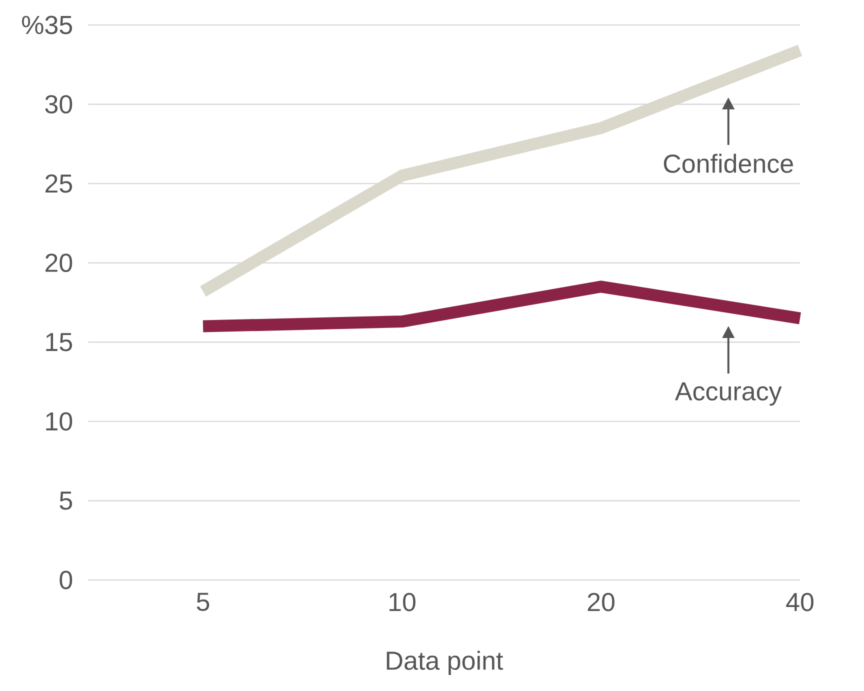 The width and height of the screenshot is (864, 691). Describe the element at coordinates (203, 602) in the screenshot. I see `x-tick-label: 5` at that location.